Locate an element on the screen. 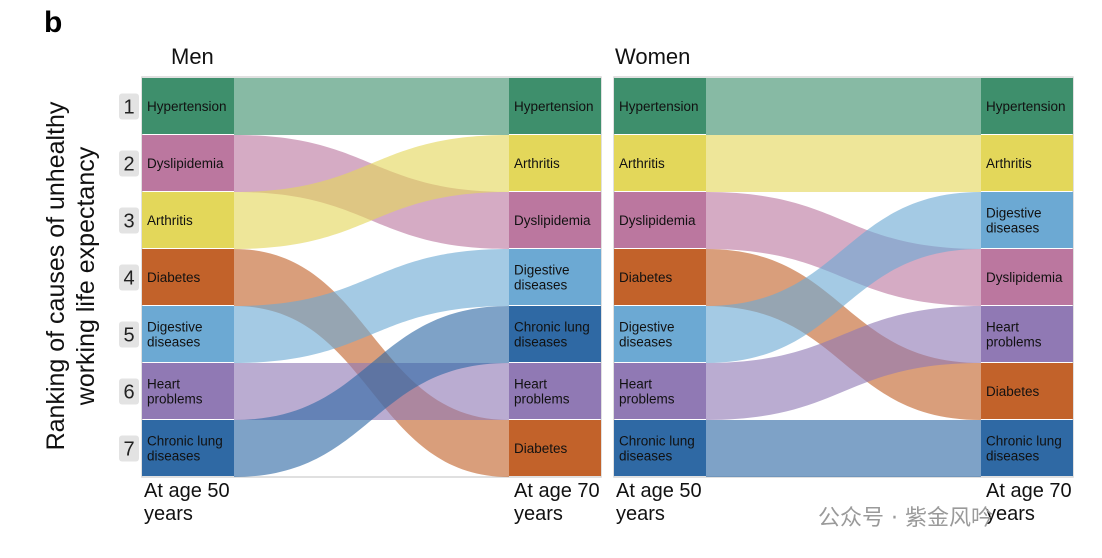 This screenshot has height=558, width=1102. end-box-men-hypertension is located at coordinates (555, 106).